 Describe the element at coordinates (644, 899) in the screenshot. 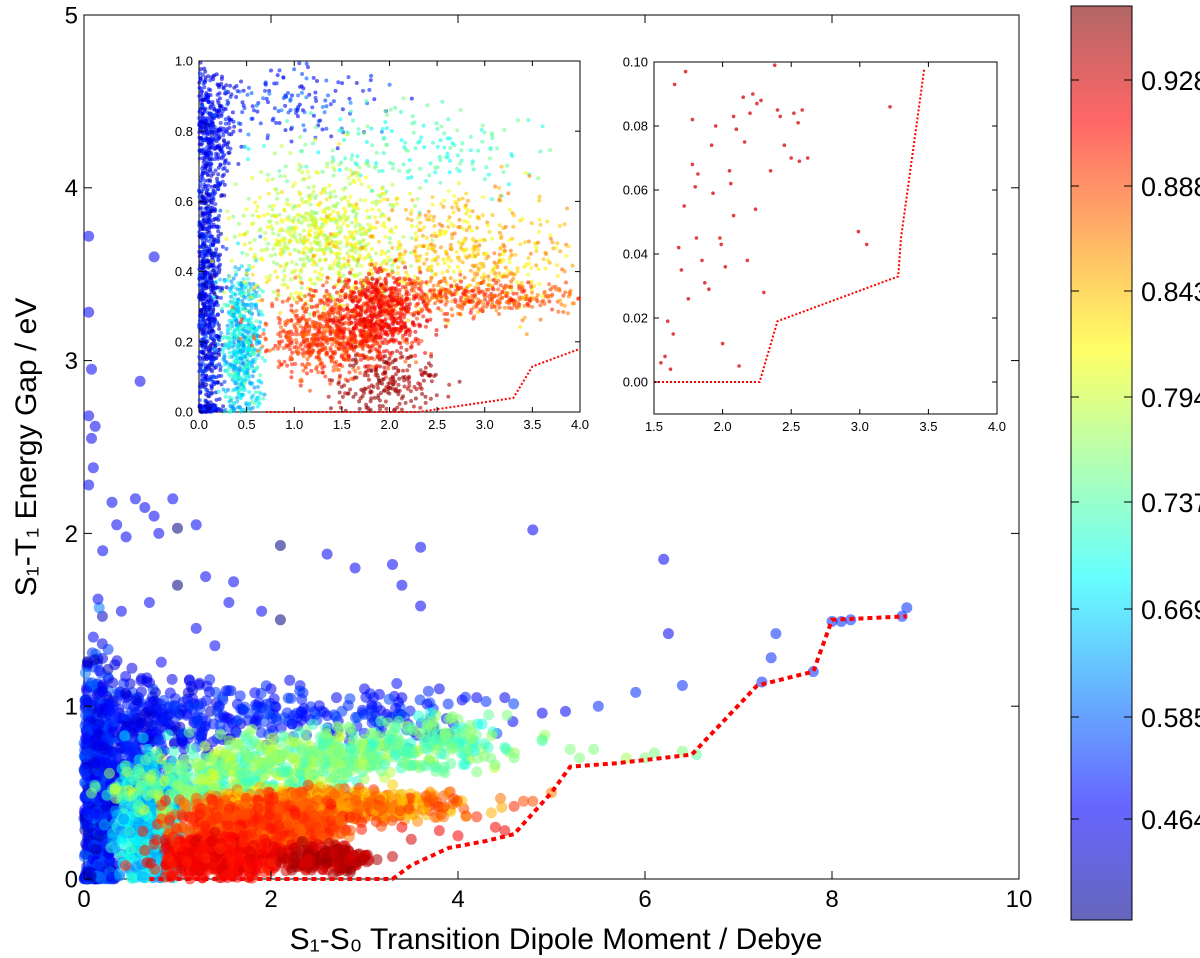

I see `x-tick-label: 6` at that location.